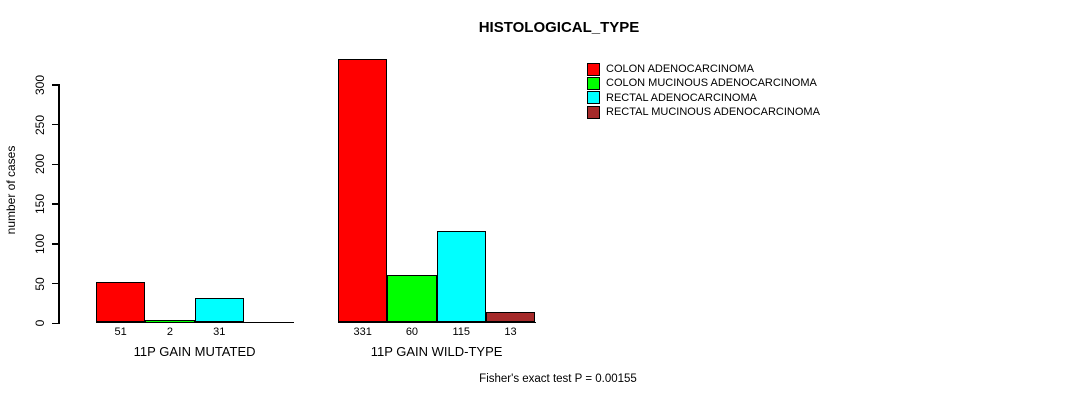 This screenshot has height=400, width=1090. I want to click on y-axis-tick-label: 0, so click(40, 323).